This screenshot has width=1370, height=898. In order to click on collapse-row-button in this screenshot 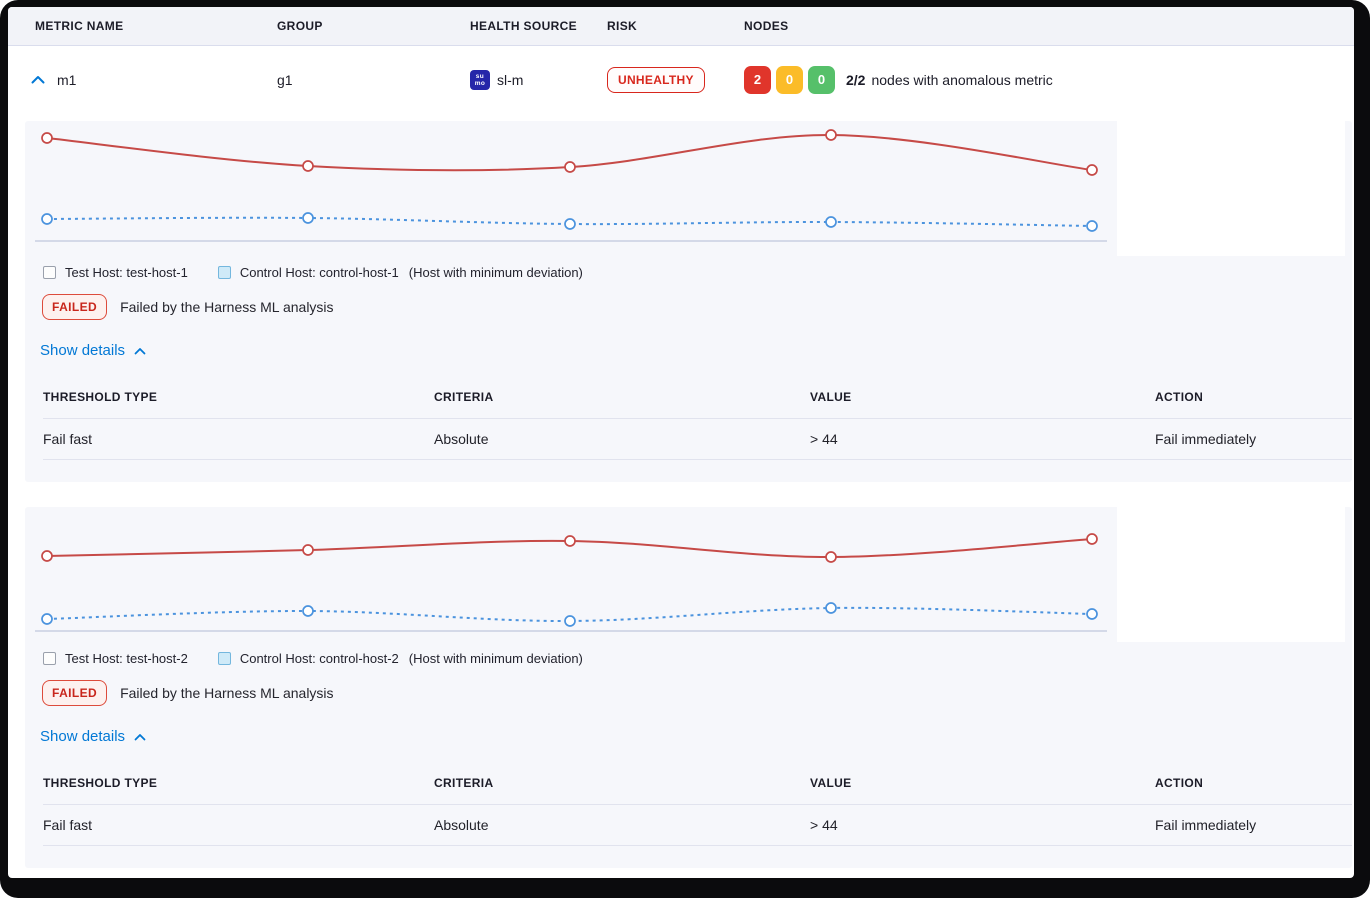, I will do `click(38, 80)`.